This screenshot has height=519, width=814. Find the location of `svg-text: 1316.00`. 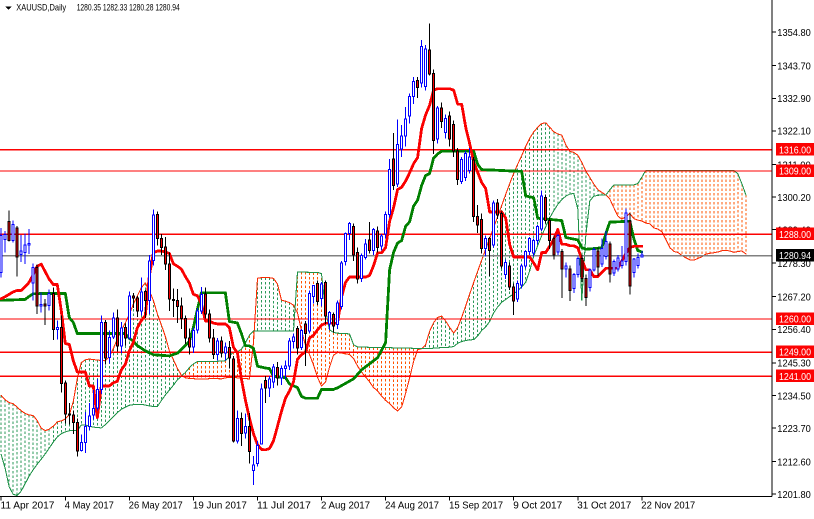

svg-text: 1316.00 is located at coordinates (795, 150).